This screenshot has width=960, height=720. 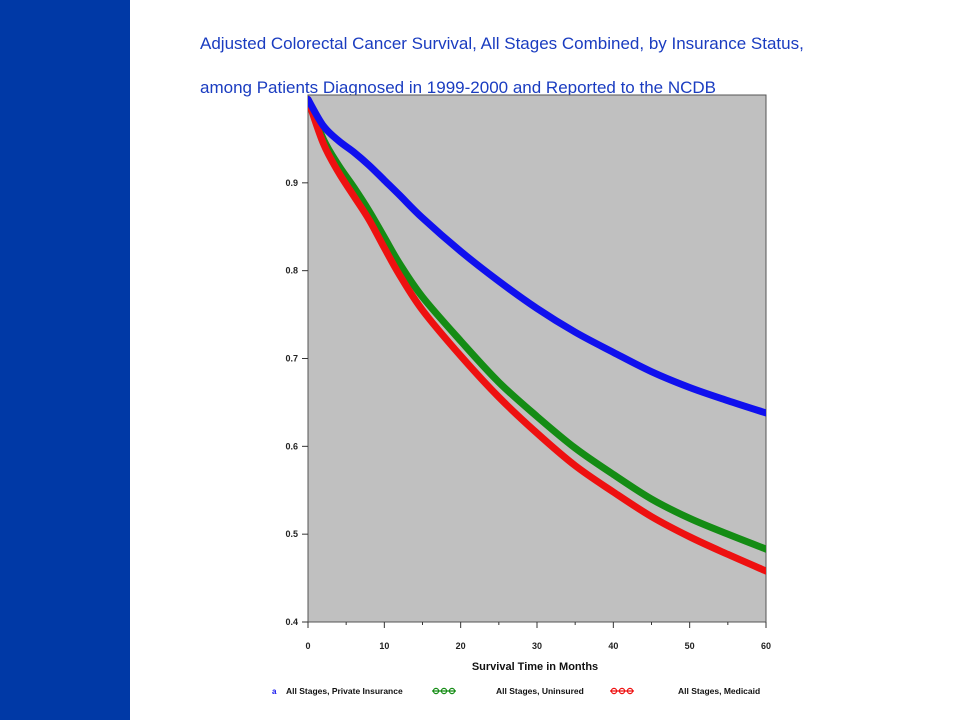 What do you see at coordinates (274, 691) in the screenshot?
I see `legend-marker: a` at bounding box center [274, 691].